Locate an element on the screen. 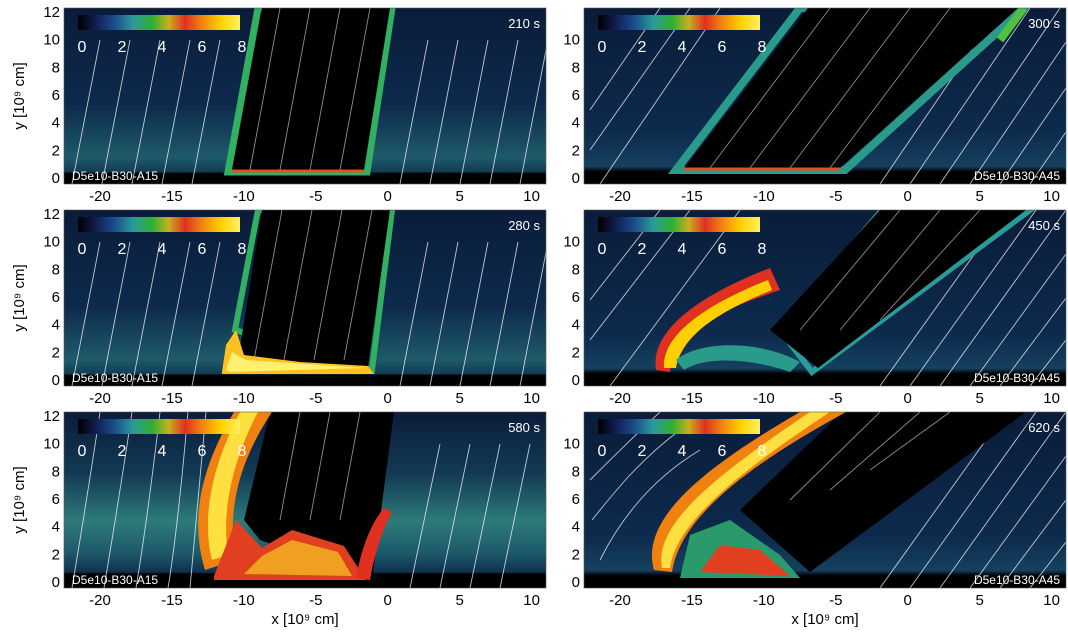  flux-tube-rim-bright is located at coordinates (1012, 25).